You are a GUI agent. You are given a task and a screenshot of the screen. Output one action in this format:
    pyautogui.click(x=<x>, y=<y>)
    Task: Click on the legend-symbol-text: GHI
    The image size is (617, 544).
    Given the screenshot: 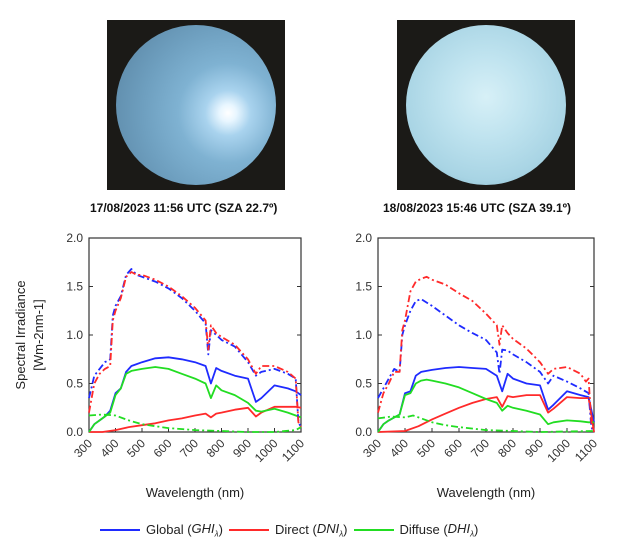 What is the action you would take?
    pyautogui.click(x=203, y=528)
    